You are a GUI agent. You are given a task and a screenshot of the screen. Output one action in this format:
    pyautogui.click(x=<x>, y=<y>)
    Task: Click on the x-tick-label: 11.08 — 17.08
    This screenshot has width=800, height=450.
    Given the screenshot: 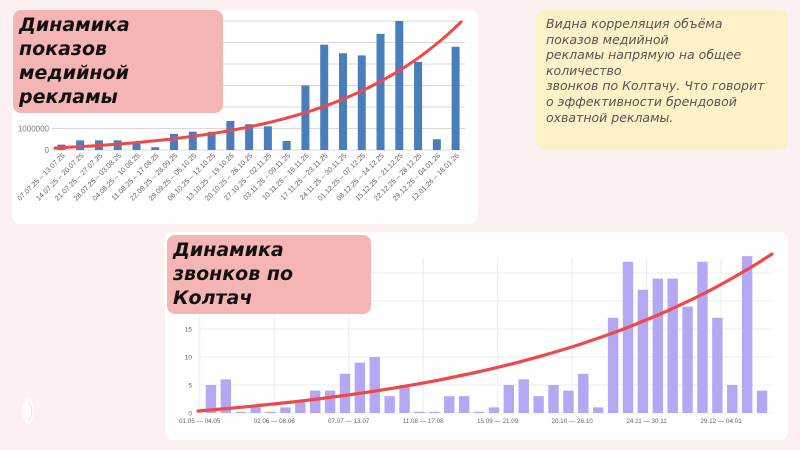 What is the action you would take?
    pyautogui.click(x=423, y=421)
    